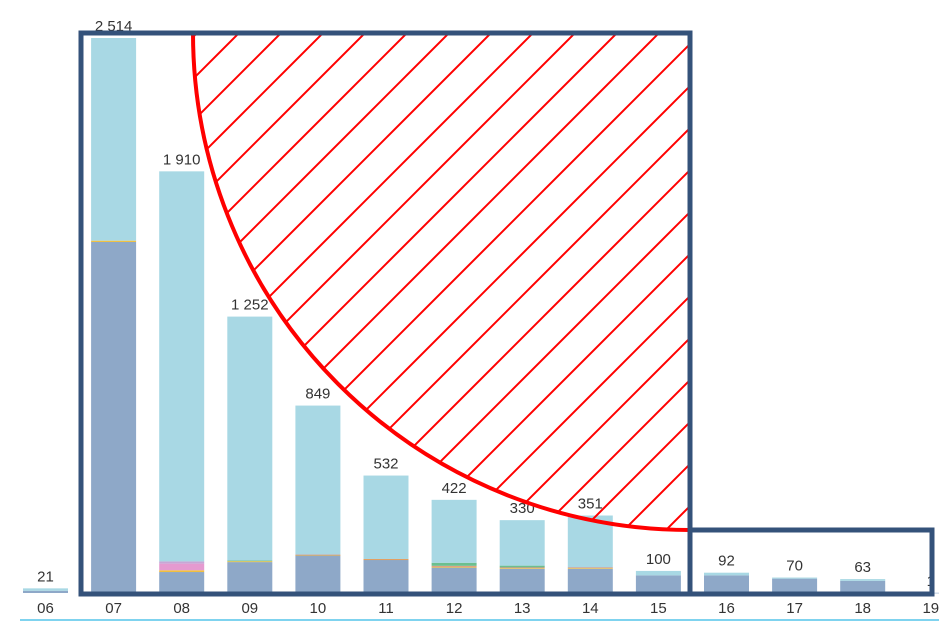 This screenshot has width=939, height=631. I want to click on x-tick-label: 12, so click(454, 608).